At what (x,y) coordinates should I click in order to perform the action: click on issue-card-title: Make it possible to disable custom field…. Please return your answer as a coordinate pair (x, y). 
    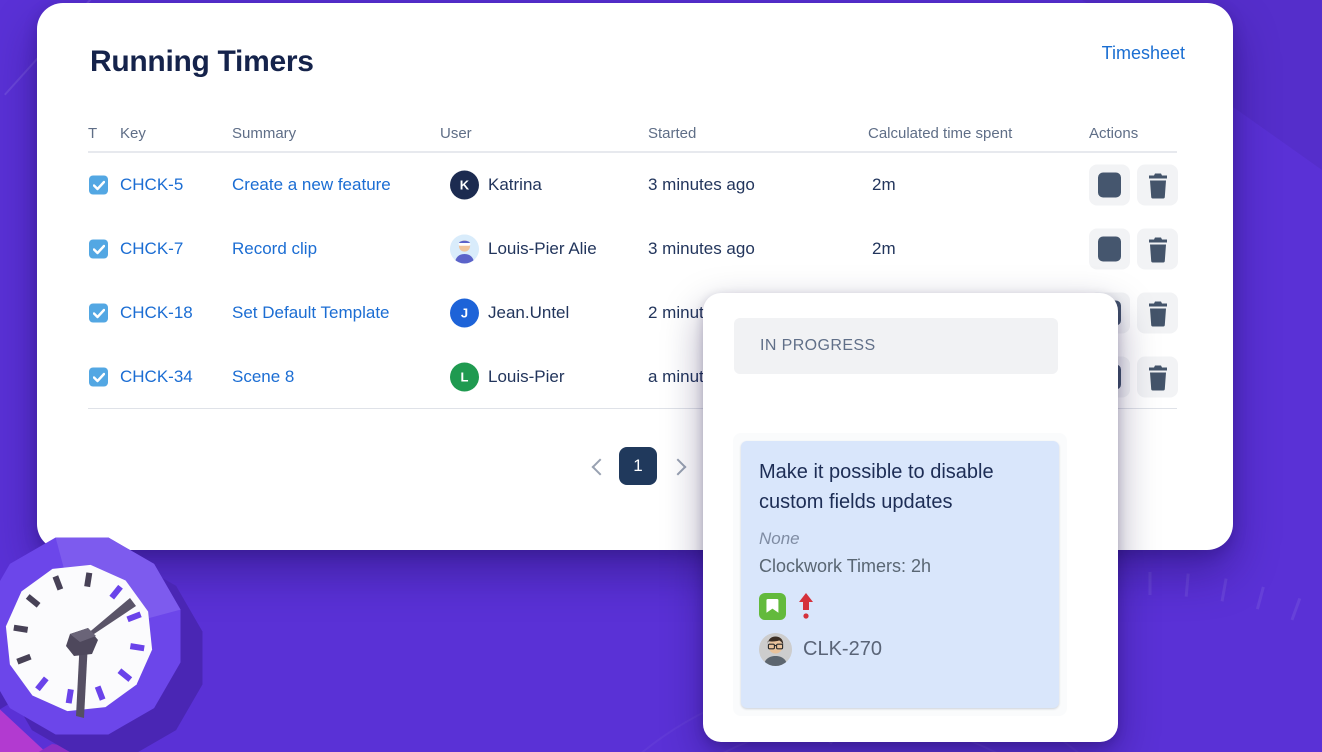
    Looking at the image, I should click on (876, 487).